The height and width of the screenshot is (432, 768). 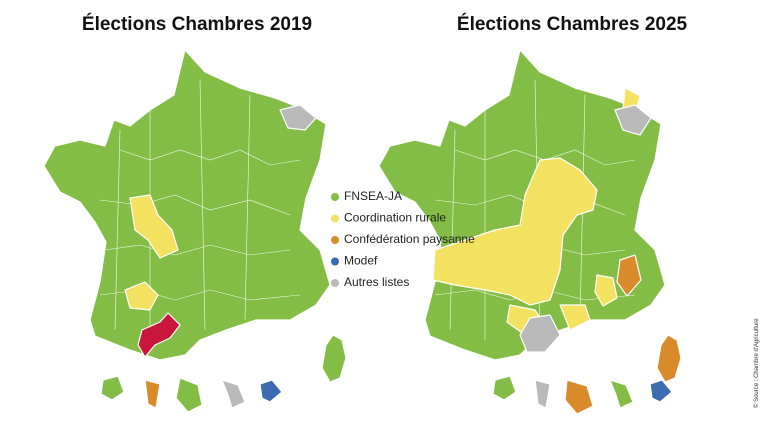 I want to click on legend-label: Confédération paysanne, so click(x=409, y=239).